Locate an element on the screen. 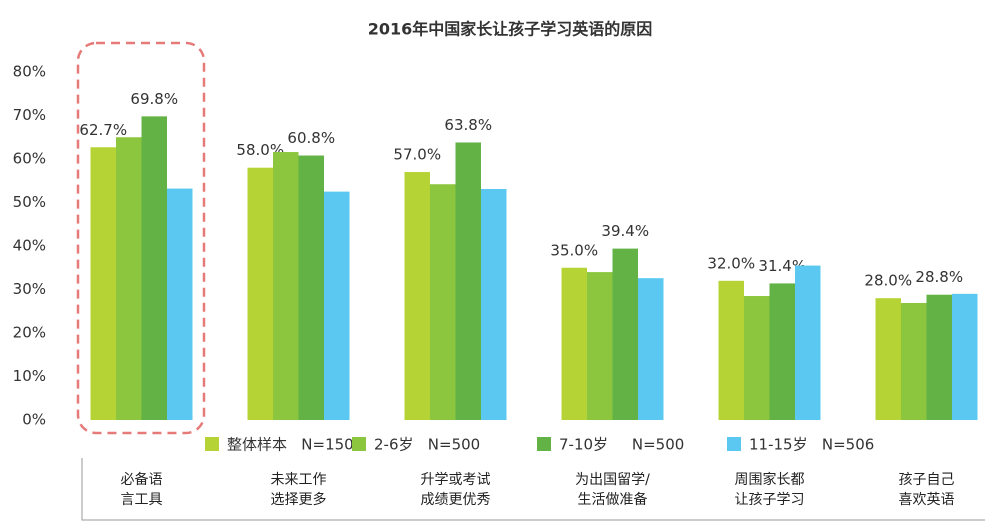 The image size is (999, 527). legend-label: 11-15岁 N=506 is located at coordinates (811, 445).